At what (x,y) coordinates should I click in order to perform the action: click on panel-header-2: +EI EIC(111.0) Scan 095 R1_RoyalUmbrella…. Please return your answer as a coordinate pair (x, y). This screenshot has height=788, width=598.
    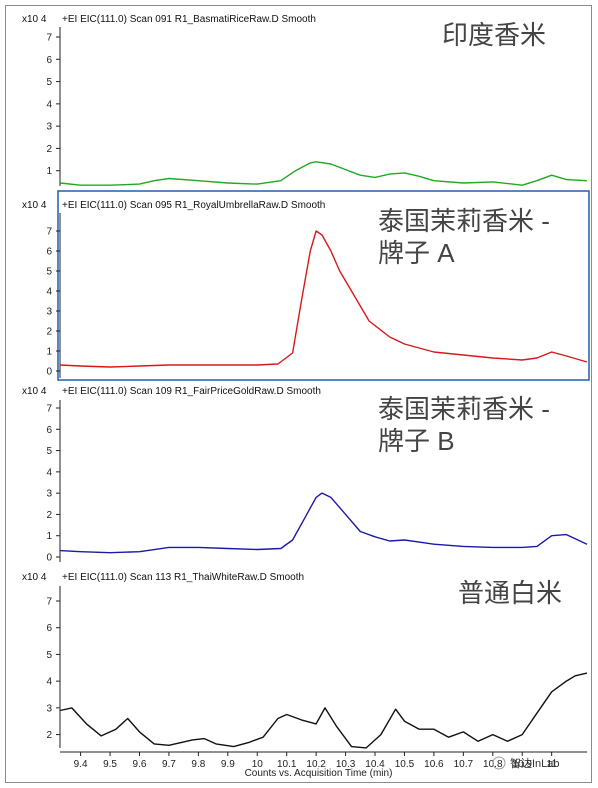
    Looking at the image, I should click on (193, 205).